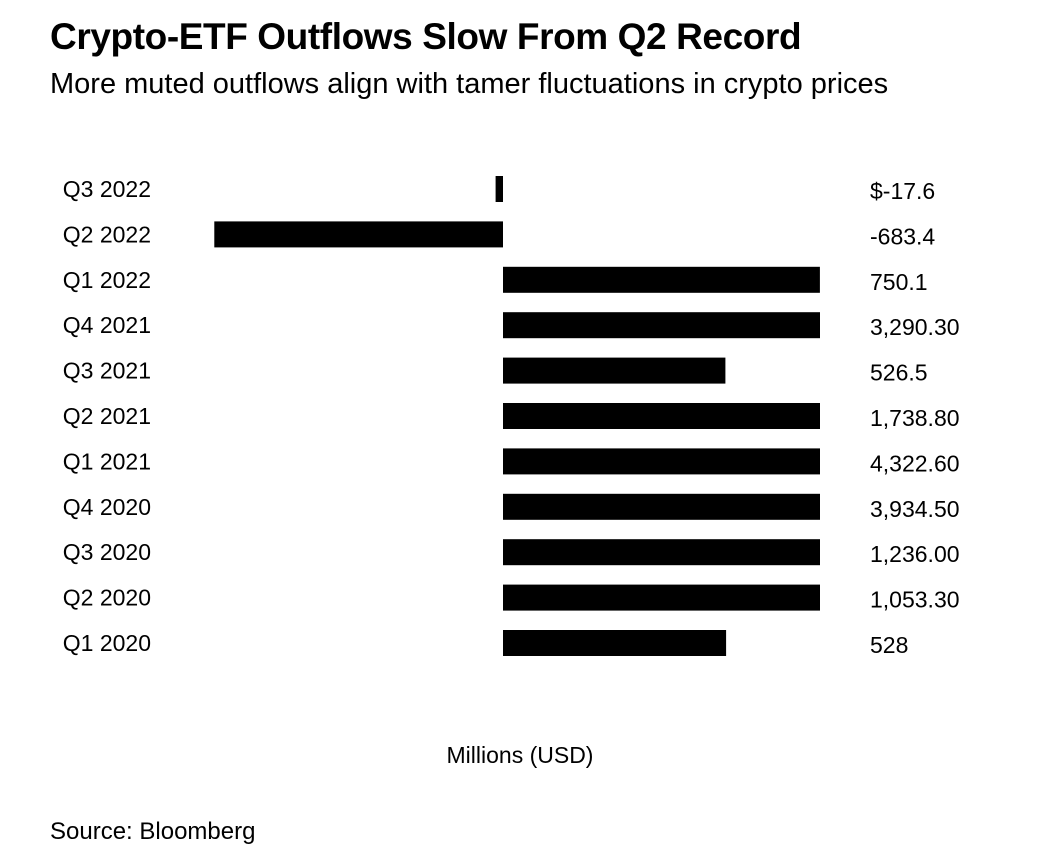  Describe the element at coordinates (915, 463) in the screenshot. I see `value-label: 4,322.60` at that location.